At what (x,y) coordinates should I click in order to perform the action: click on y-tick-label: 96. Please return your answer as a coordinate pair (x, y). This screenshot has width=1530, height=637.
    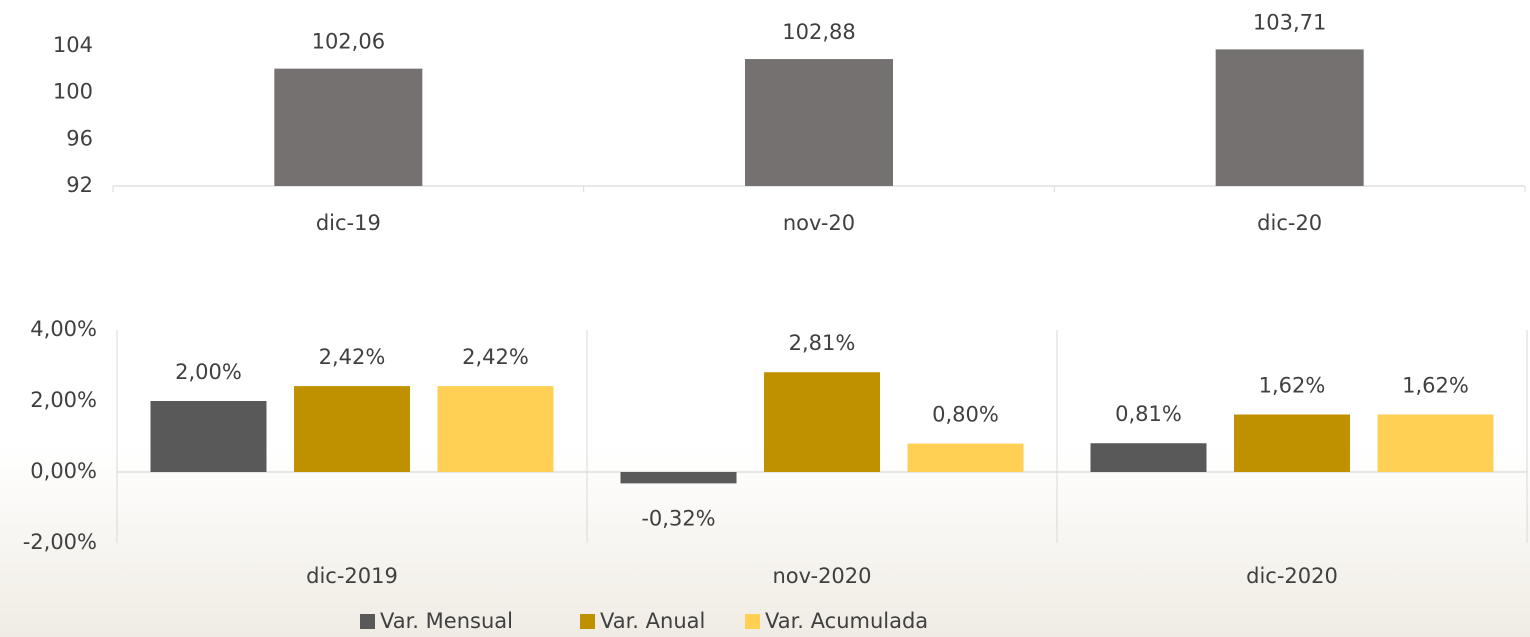
    Looking at the image, I should click on (79, 138).